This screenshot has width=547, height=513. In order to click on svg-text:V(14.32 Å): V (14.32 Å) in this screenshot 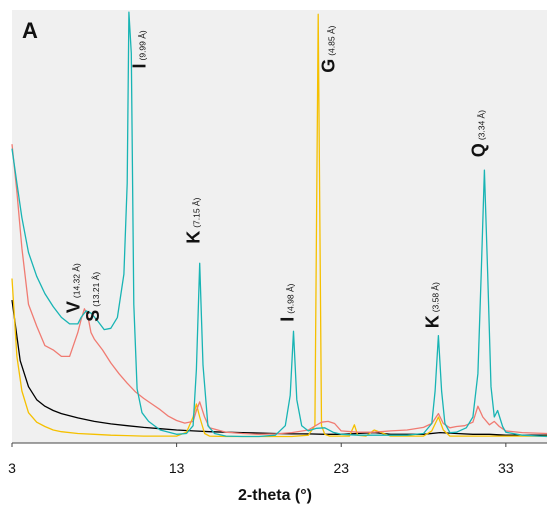, I will do `click(74, 288)`.